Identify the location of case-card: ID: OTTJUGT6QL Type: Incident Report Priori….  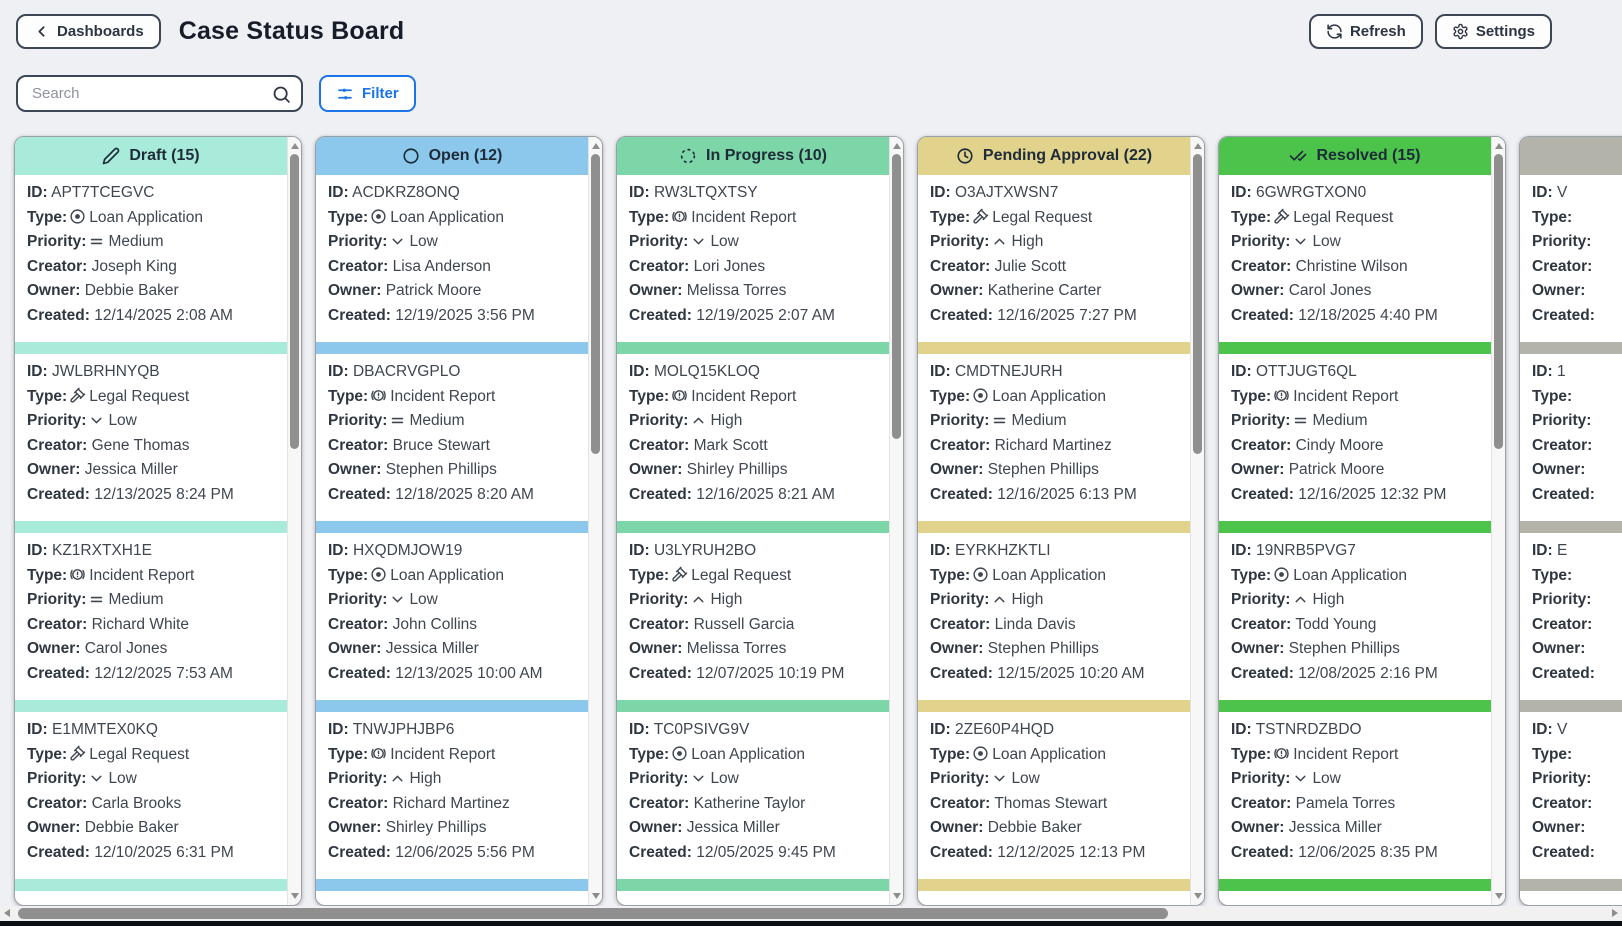
(1355, 434).